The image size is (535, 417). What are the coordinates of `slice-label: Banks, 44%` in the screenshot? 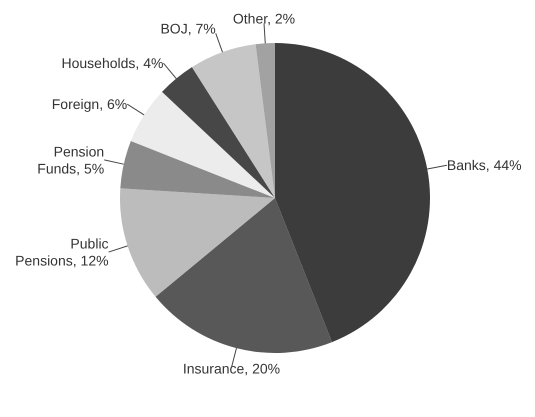 It's located at (484, 165).